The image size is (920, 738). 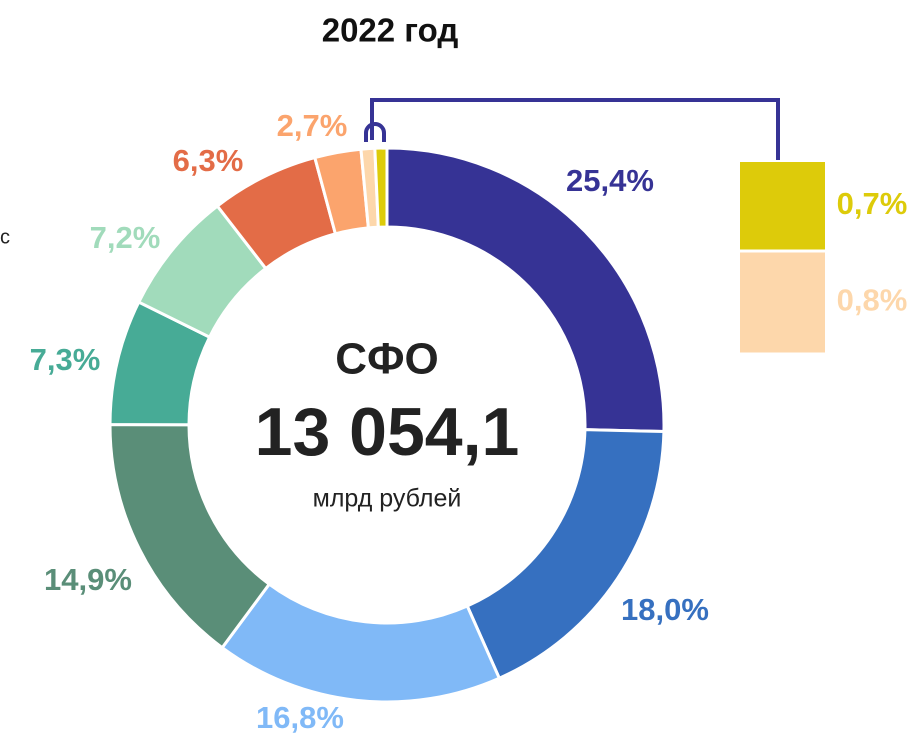 I want to click on data-label: 14,9%, so click(x=88, y=579).